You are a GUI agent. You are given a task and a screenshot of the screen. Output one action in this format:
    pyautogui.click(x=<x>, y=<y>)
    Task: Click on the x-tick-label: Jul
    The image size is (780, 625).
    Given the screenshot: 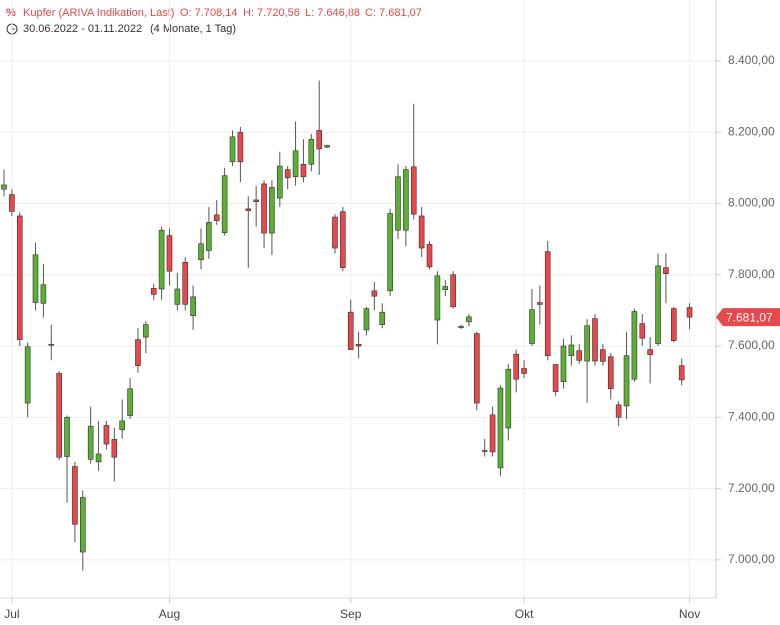 What is the action you would take?
    pyautogui.click(x=11, y=614)
    